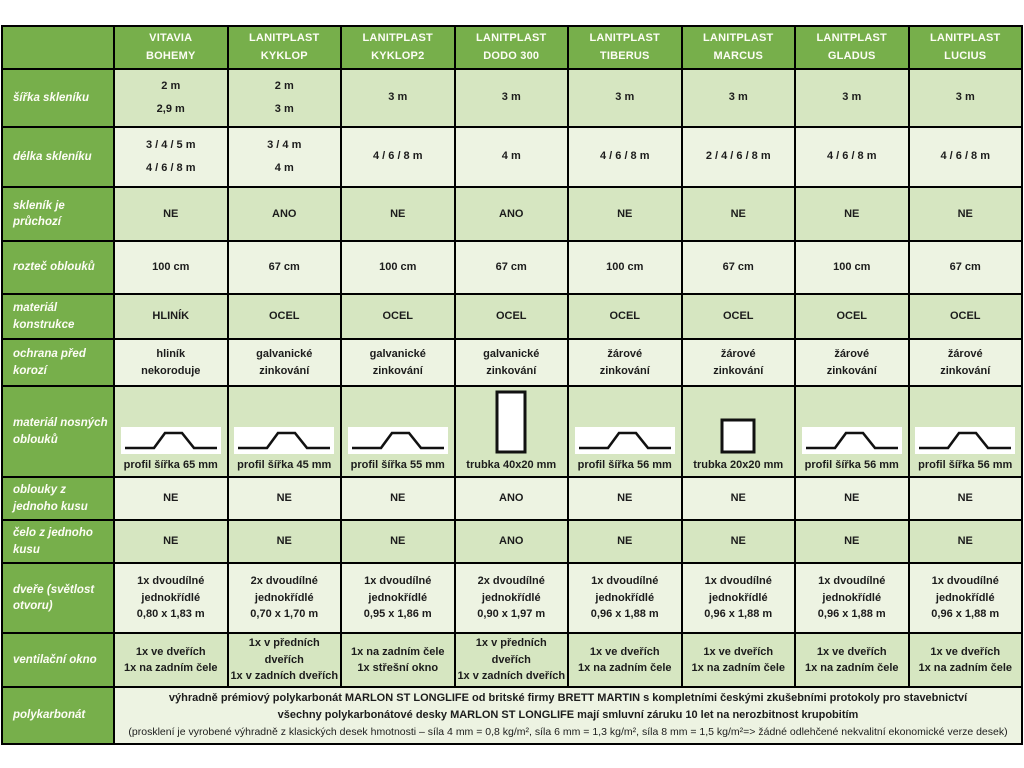  Describe the element at coordinates (171, 316) in the screenshot. I see `cell-line: HLINÍK` at that location.